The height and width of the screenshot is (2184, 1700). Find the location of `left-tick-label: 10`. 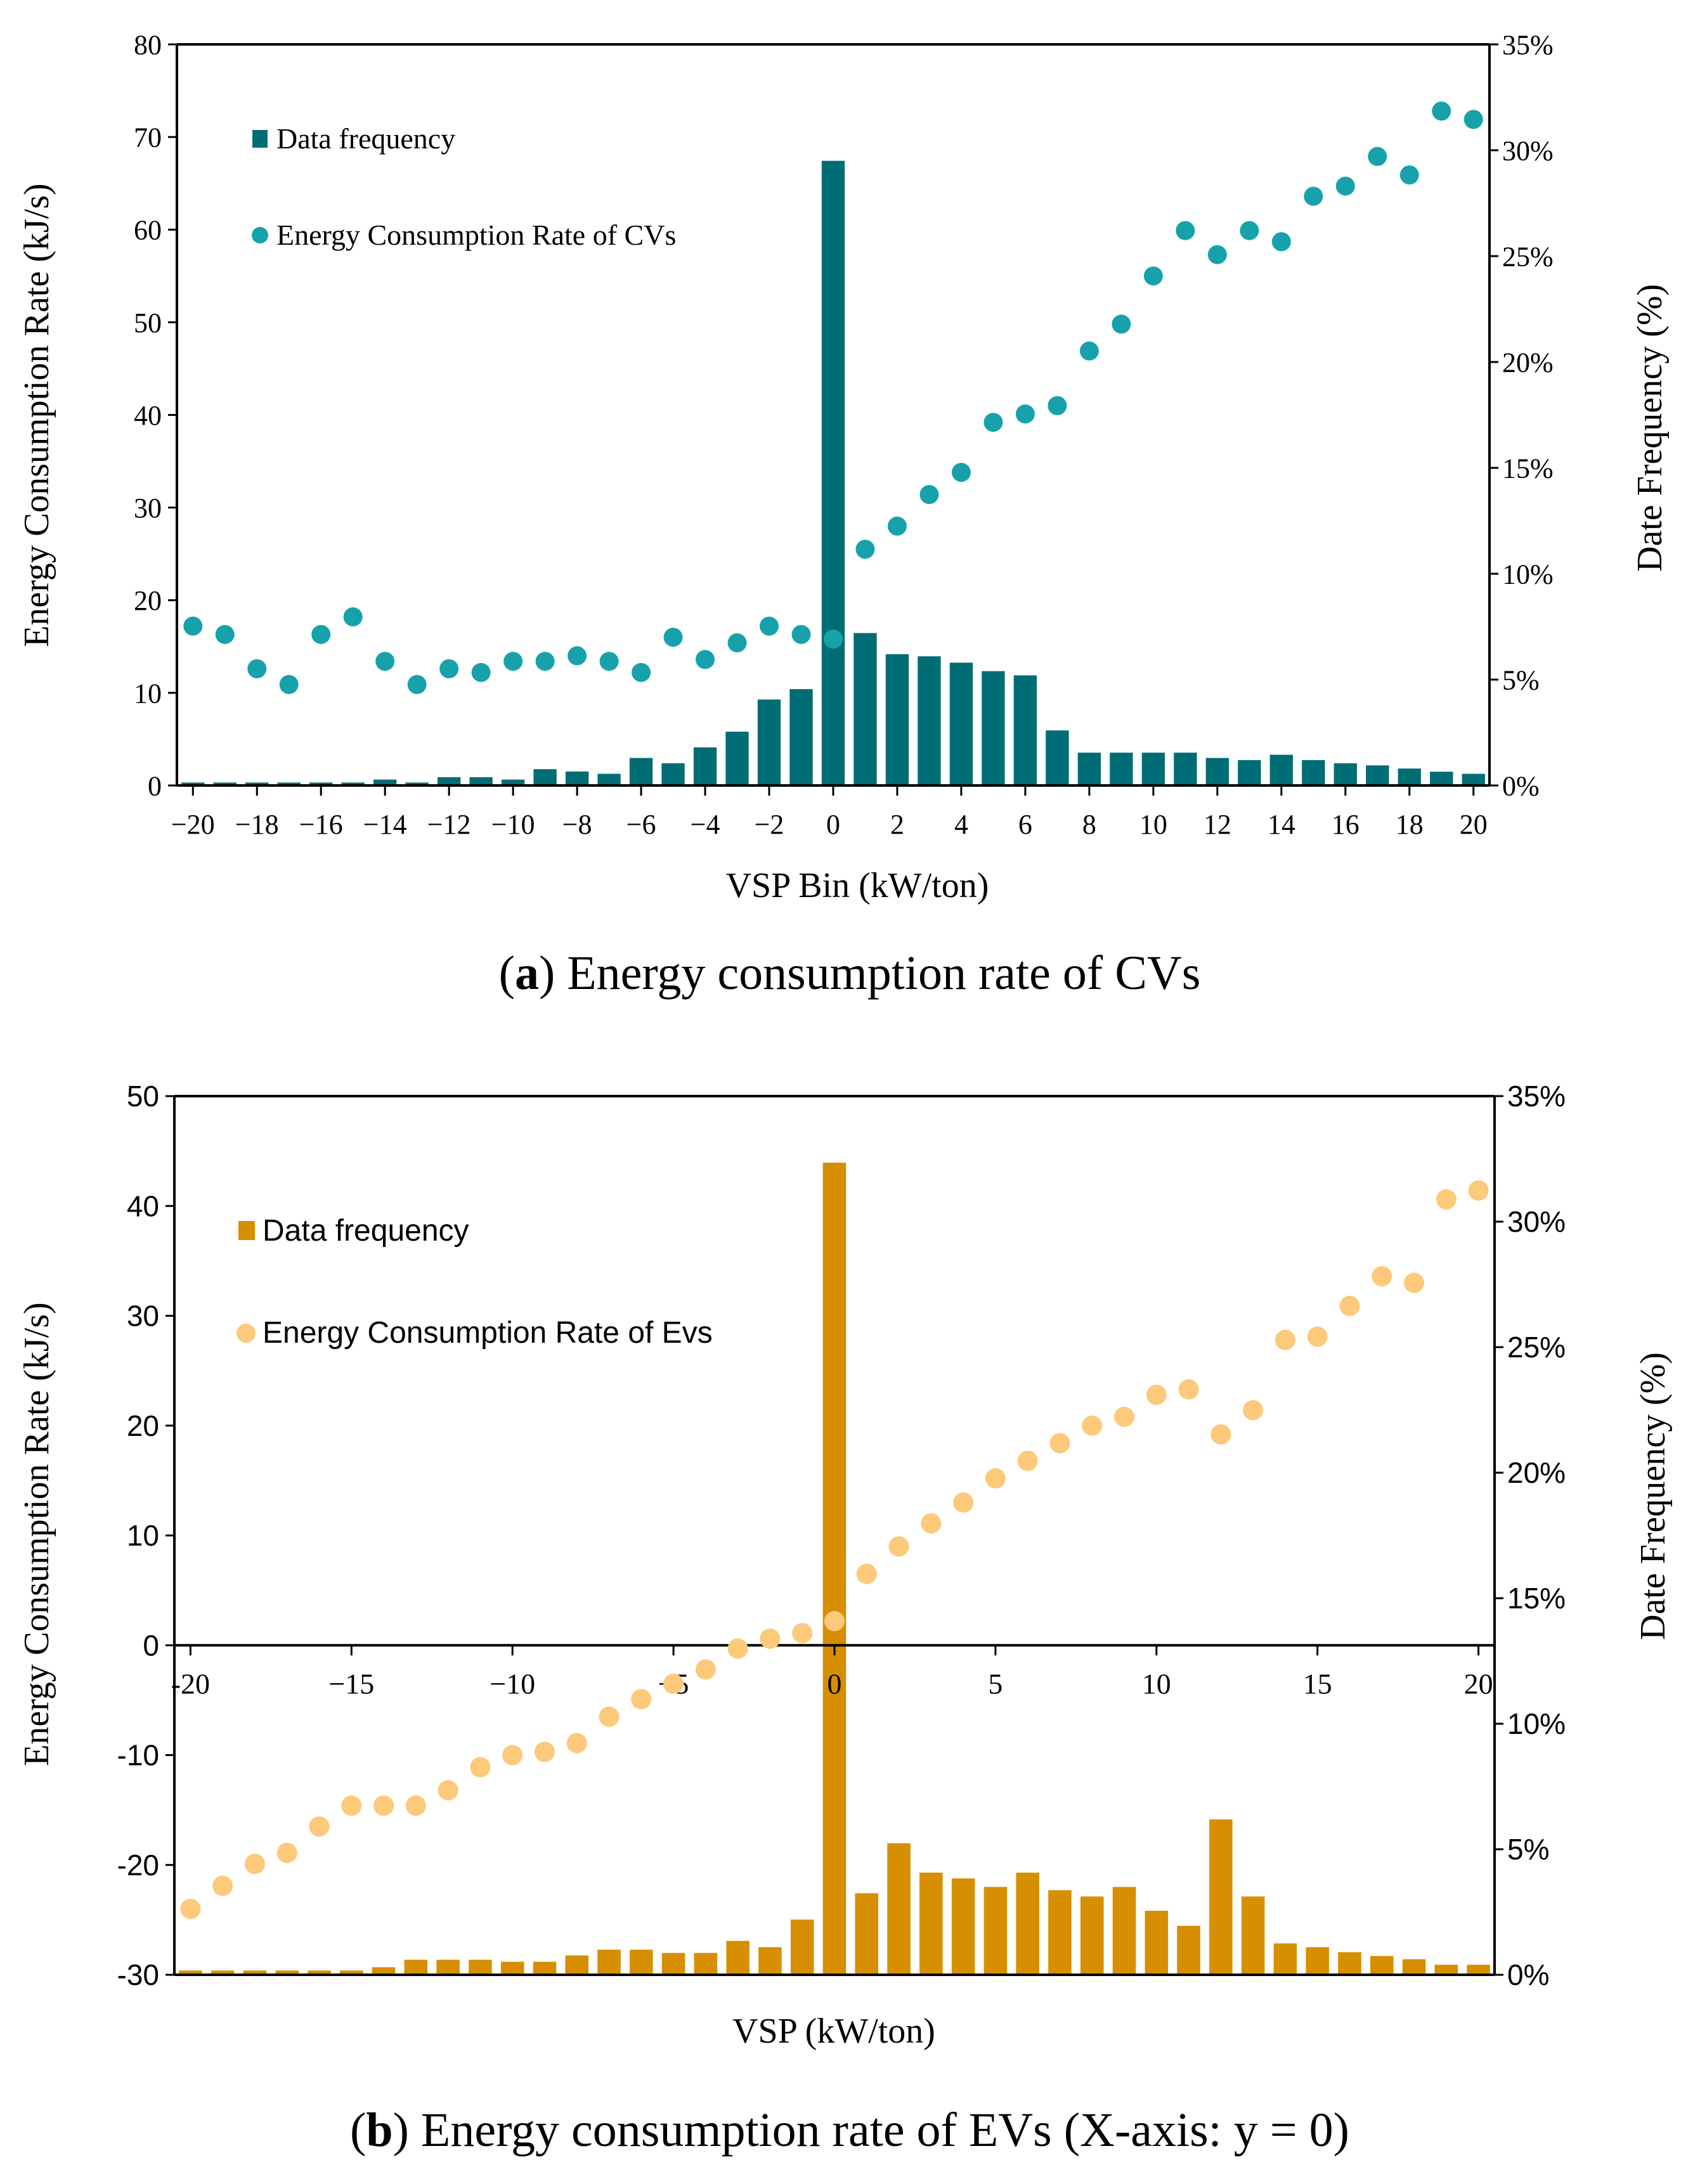

left-tick-label: 10 is located at coordinates (143, 1535).